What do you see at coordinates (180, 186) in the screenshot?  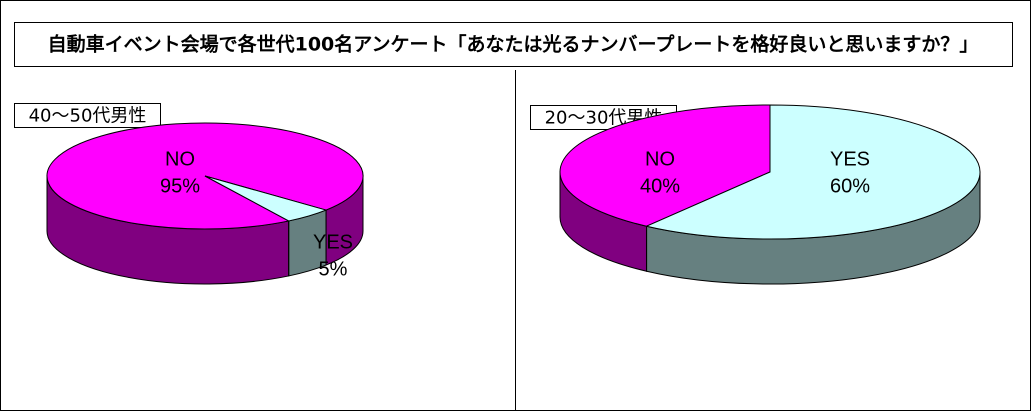 I see `data-label-value: 95%` at bounding box center [180, 186].